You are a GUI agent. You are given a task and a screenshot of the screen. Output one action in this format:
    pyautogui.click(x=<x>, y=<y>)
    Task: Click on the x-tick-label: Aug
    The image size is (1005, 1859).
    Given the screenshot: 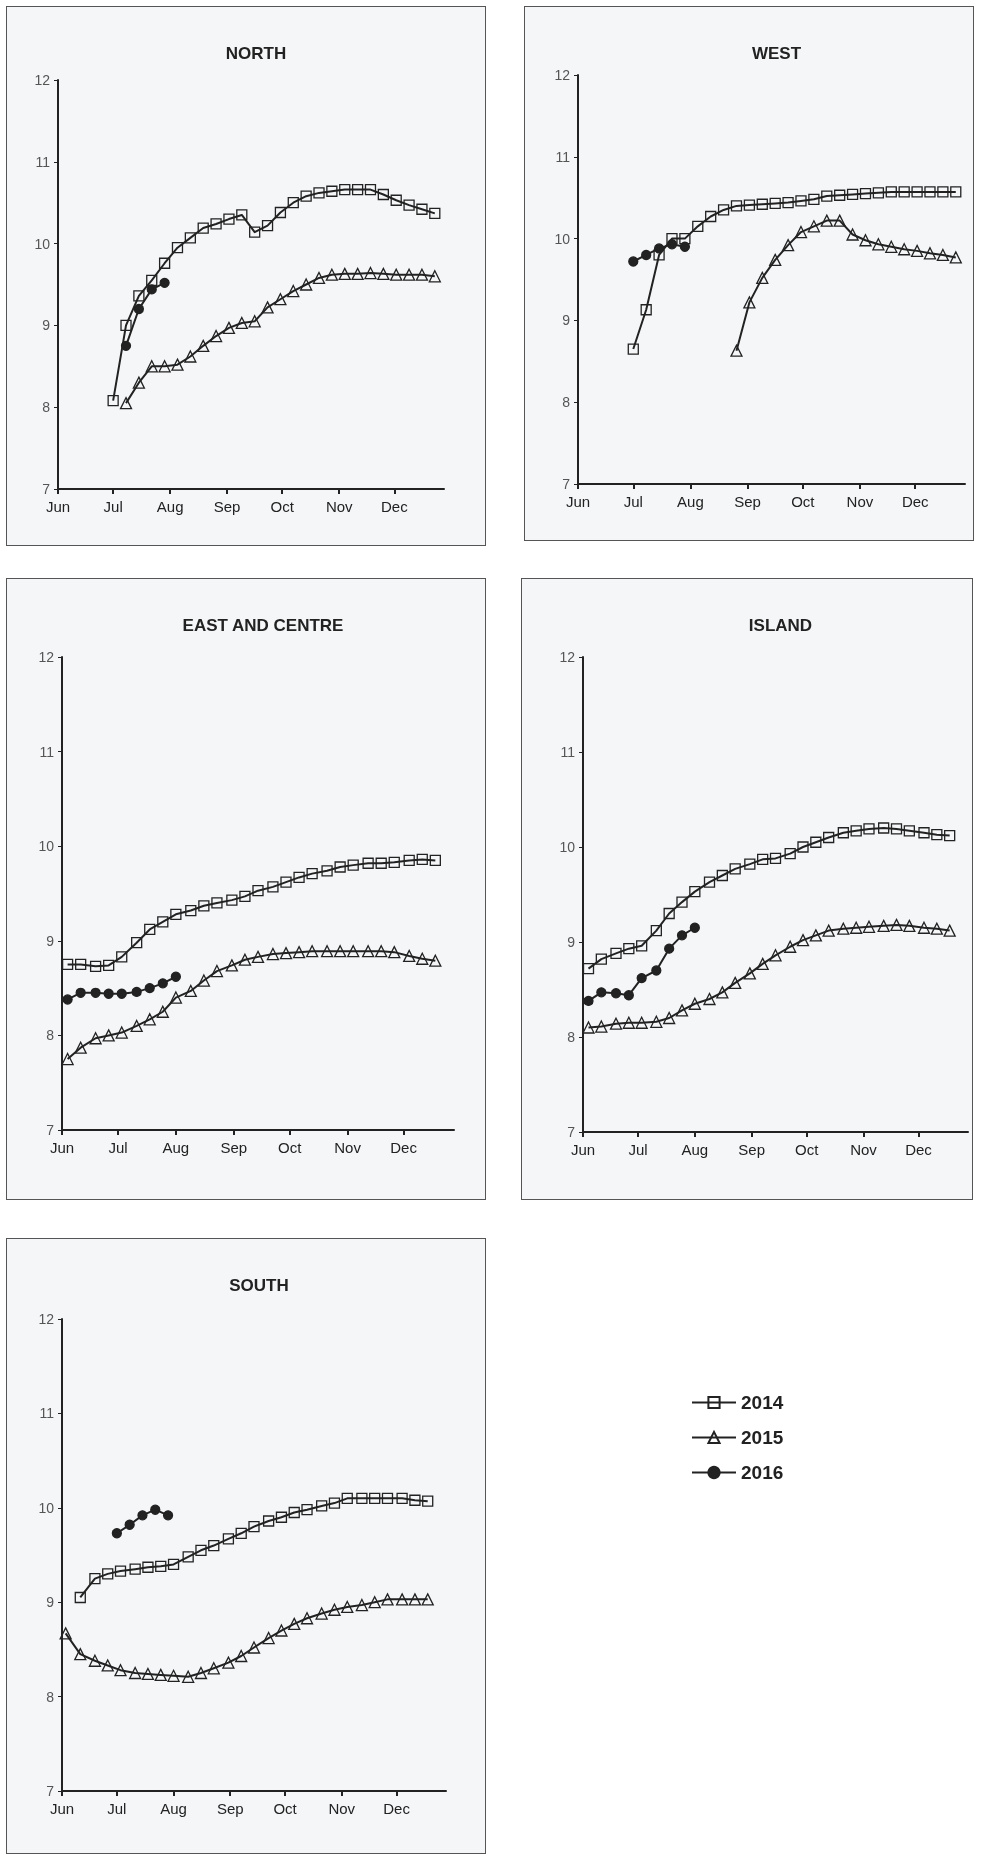 What is the action you would take?
    pyautogui.click(x=695, y=1149)
    